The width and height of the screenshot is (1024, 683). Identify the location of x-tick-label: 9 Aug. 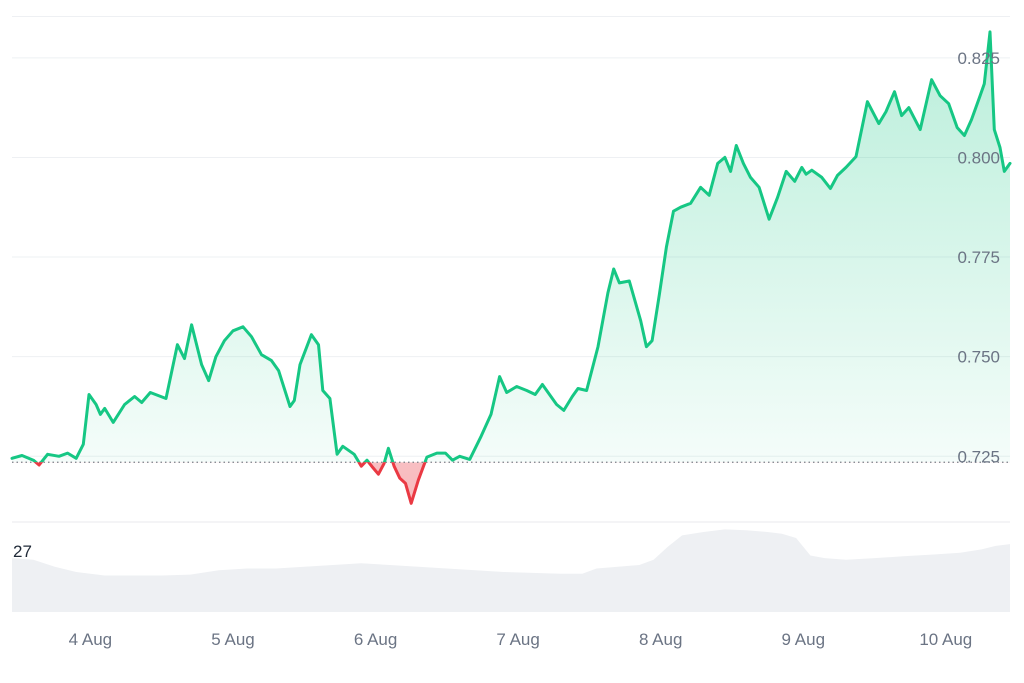
(804, 639).